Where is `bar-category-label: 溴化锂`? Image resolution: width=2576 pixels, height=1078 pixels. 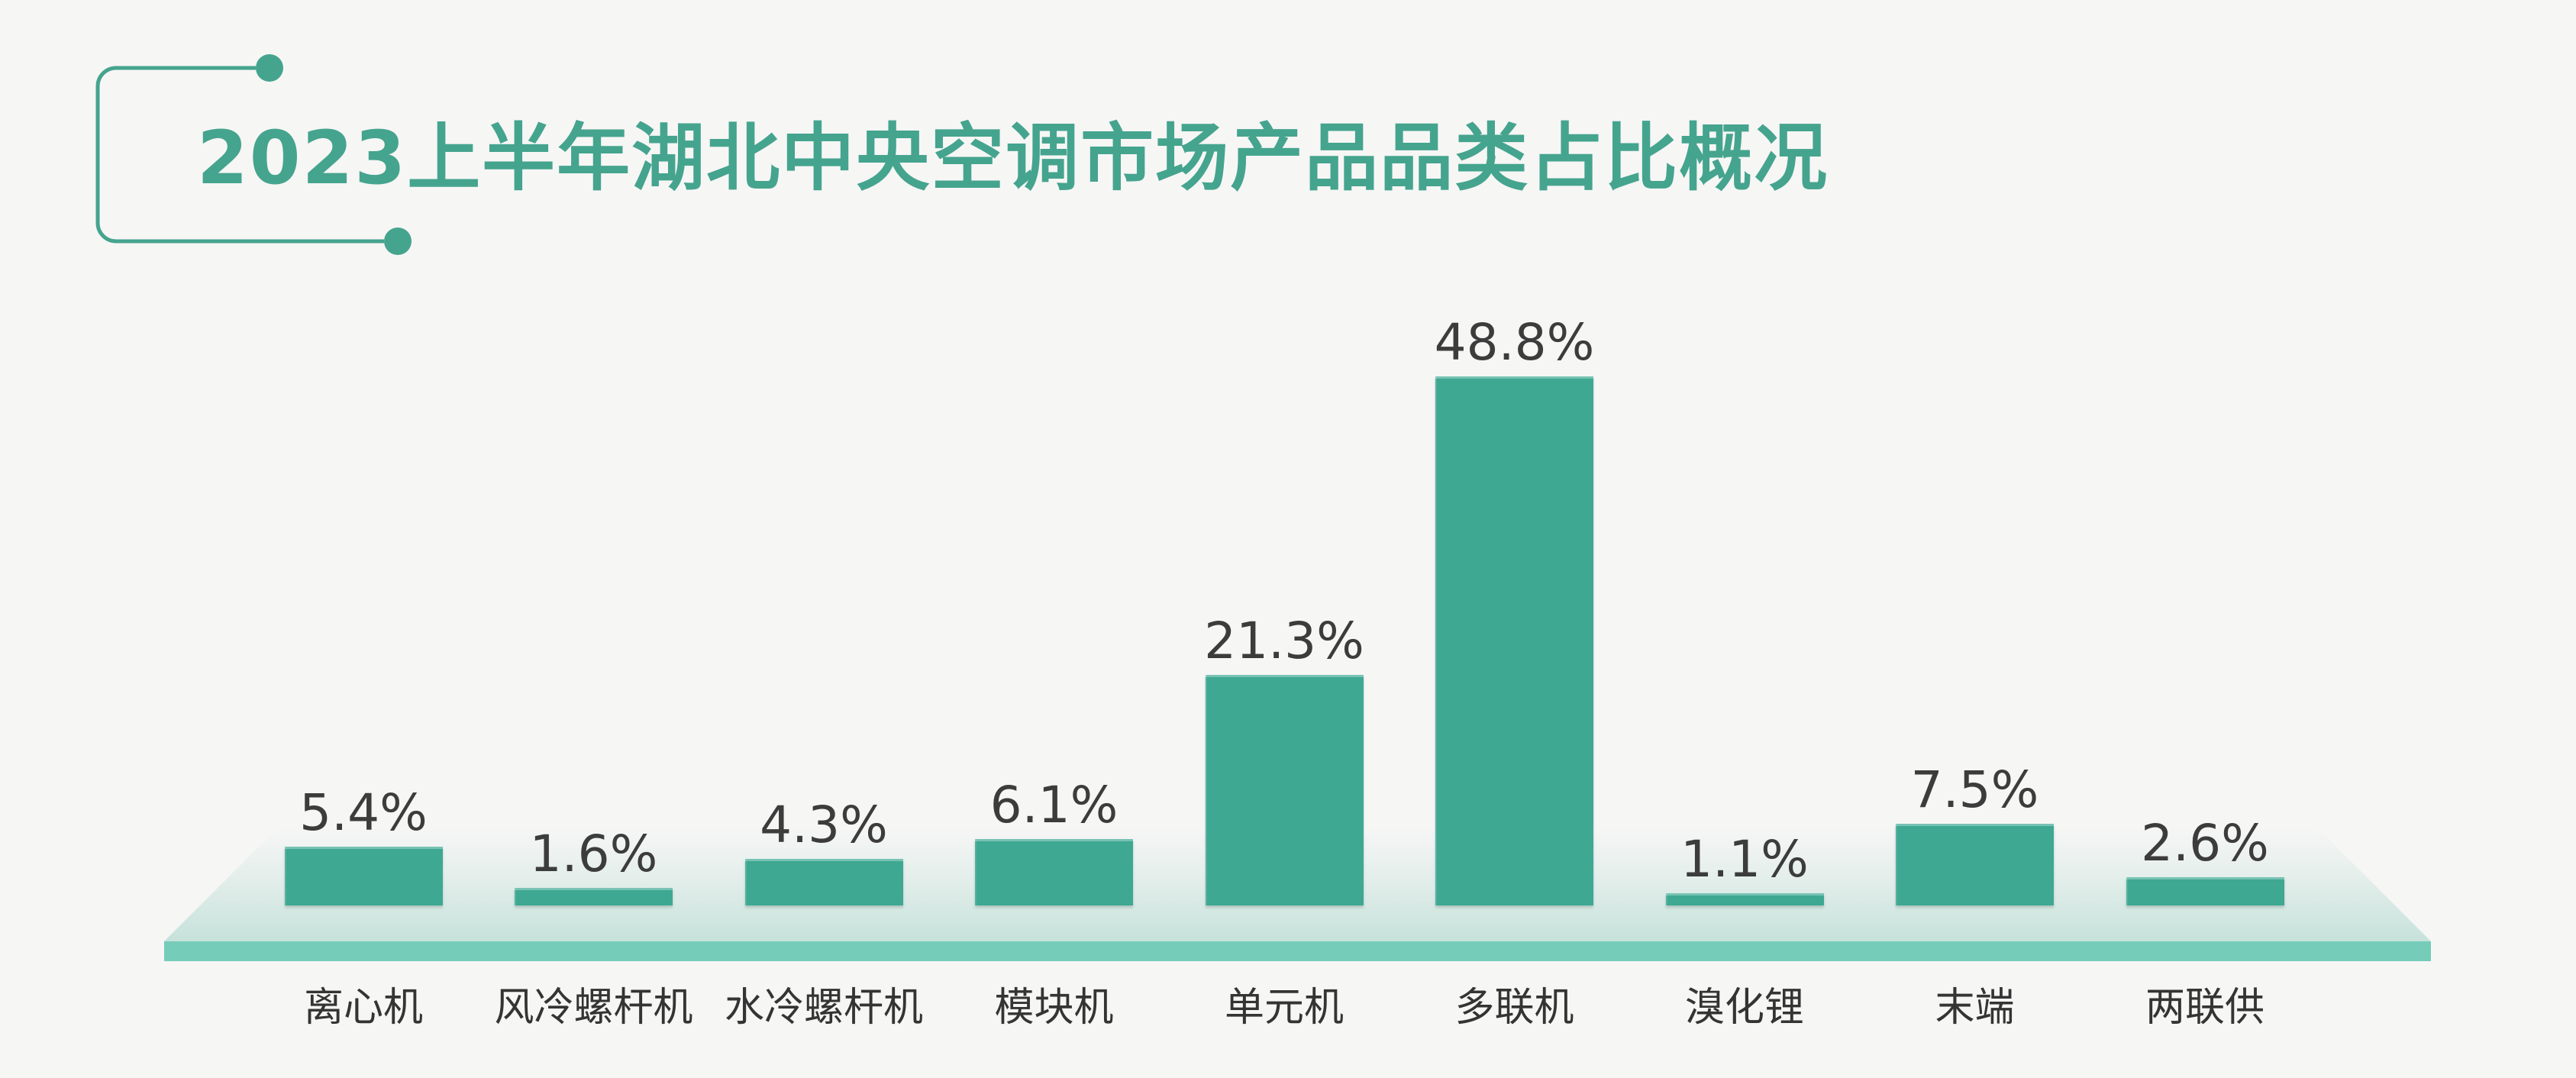 bar-category-label: 溴化锂 is located at coordinates (1744, 1008).